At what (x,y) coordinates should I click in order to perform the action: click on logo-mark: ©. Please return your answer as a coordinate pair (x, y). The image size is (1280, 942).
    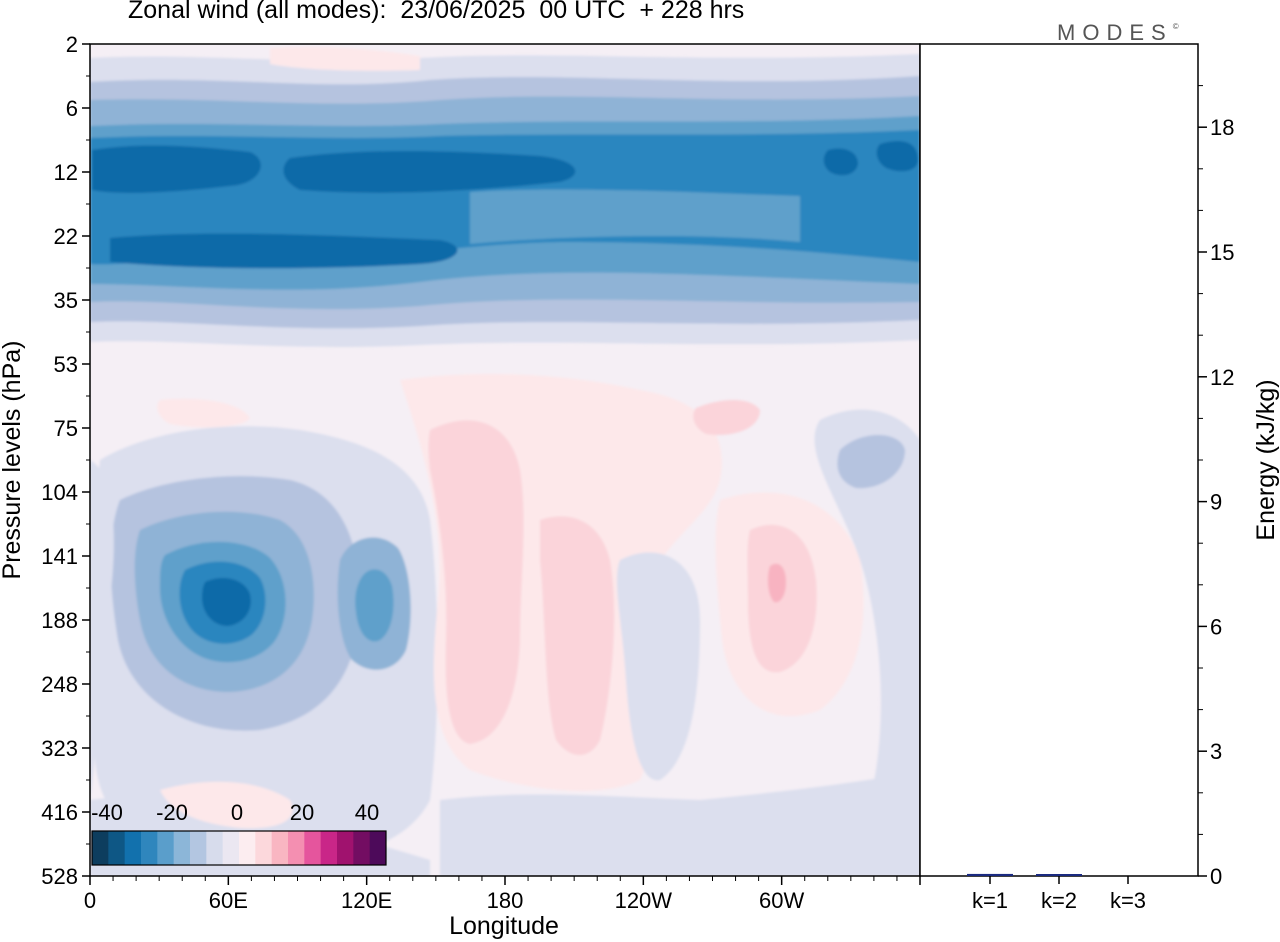
    Looking at the image, I should click on (1175, 26).